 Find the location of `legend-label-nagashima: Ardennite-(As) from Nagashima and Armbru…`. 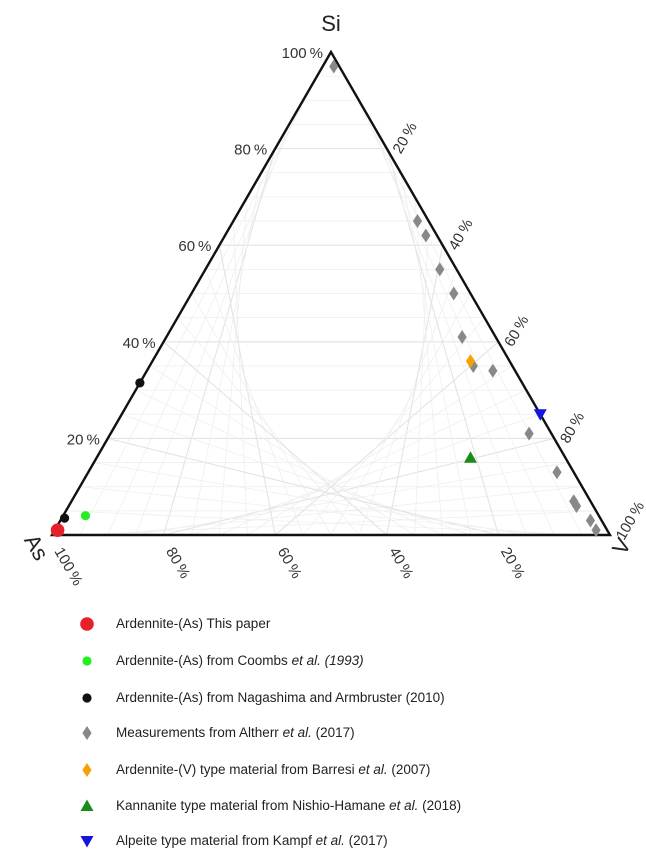

legend-label-nagashima: Ardennite-(As) from Nagashima and Armbru… is located at coordinates (280, 697).